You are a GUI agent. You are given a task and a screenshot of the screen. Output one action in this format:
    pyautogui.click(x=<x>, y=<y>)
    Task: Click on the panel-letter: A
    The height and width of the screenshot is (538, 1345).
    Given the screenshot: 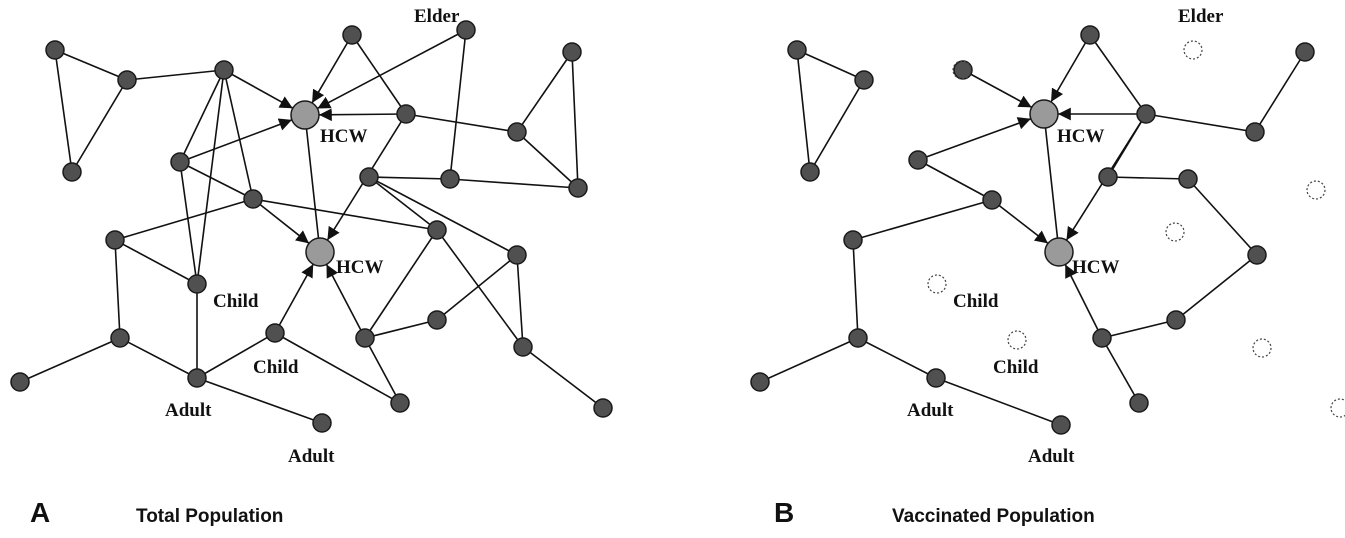 What is the action you would take?
    pyautogui.click(x=40, y=512)
    